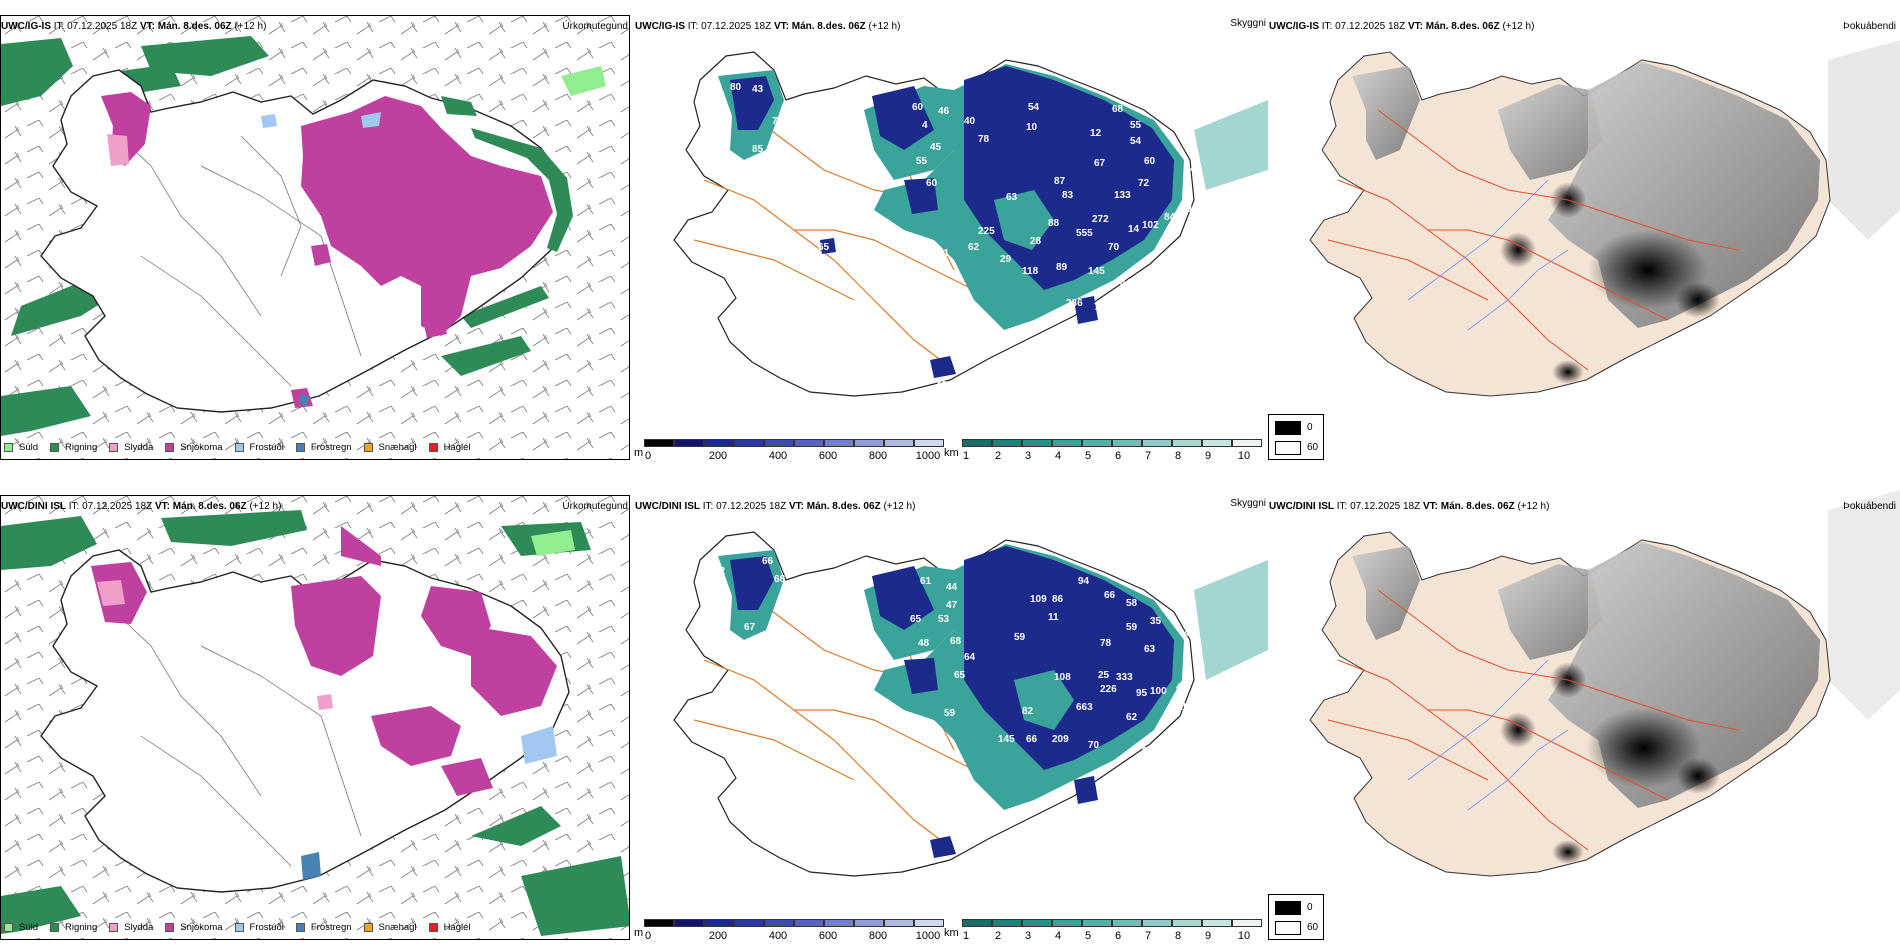 The image size is (1900, 950). Describe the element at coordinates (259, 447) in the screenshot. I see `legend-item: Frostúði` at that location.